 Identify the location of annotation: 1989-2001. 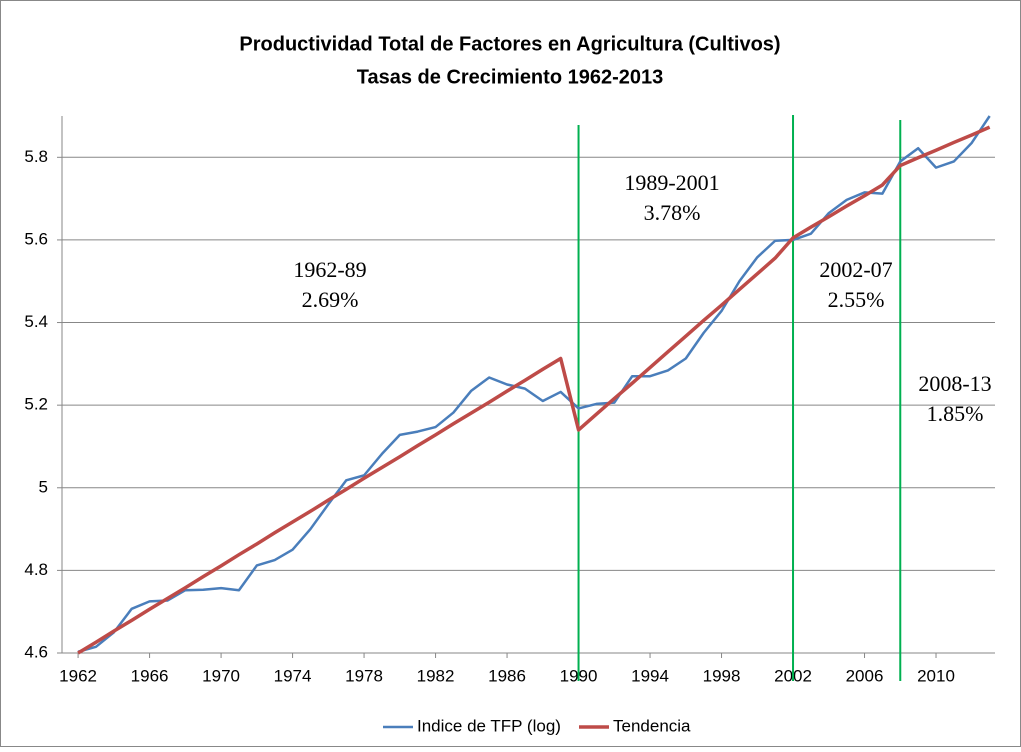
(671, 182).